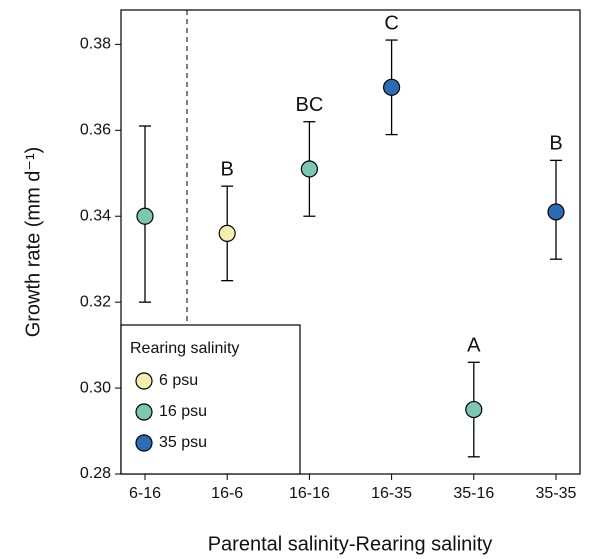 This screenshot has width=591, height=559. What do you see at coordinates (391, 493) in the screenshot?
I see `x-tick-label: 16-35` at bounding box center [391, 493].